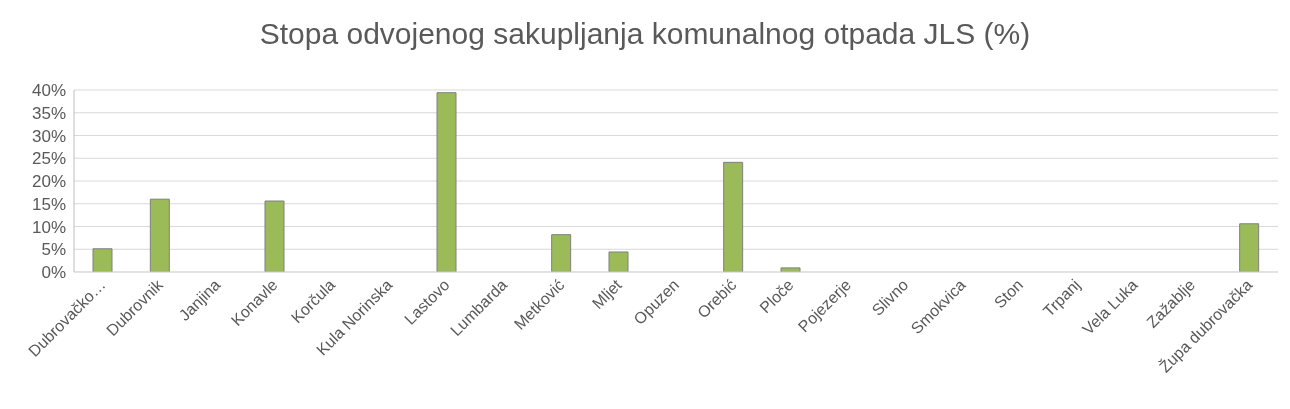  I want to click on y-tick-label: 35%, so click(48, 113).